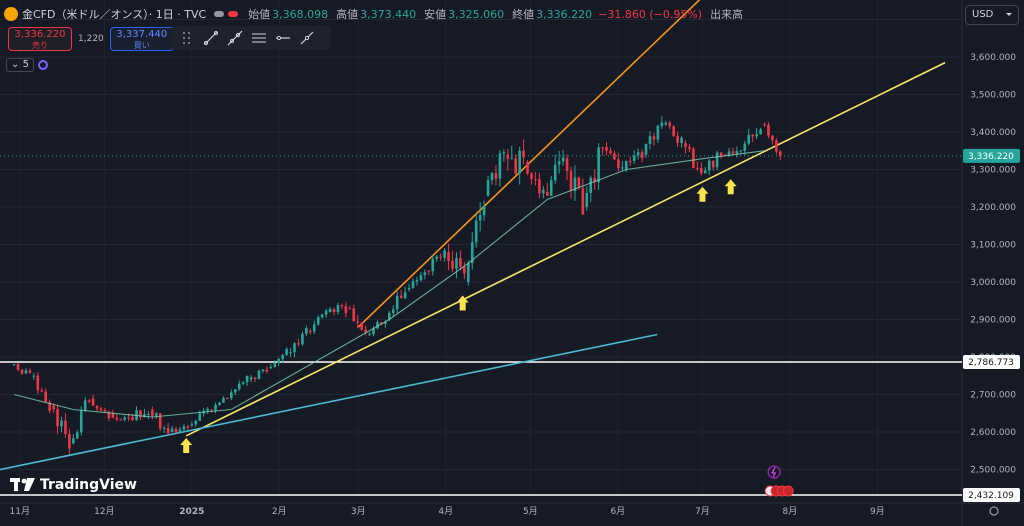  I want to click on sell-button: 3,336.220 売り, so click(40, 39).